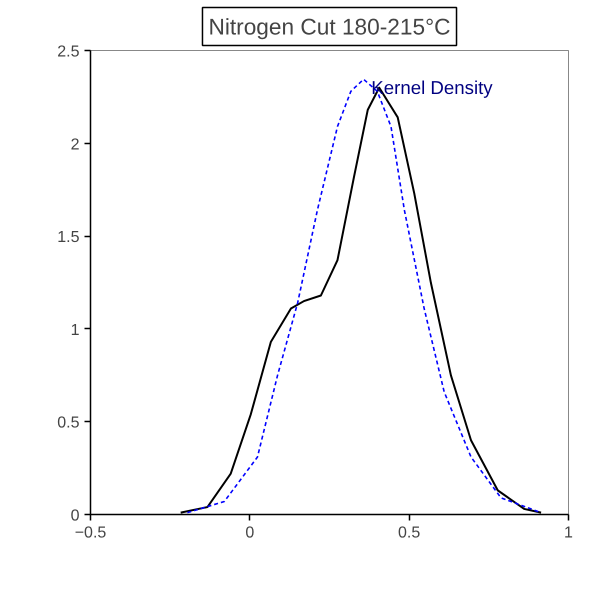  What do you see at coordinates (432, 87) in the screenshot?
I see `annotation: Kernel Density` at bounding box center [432, 87].